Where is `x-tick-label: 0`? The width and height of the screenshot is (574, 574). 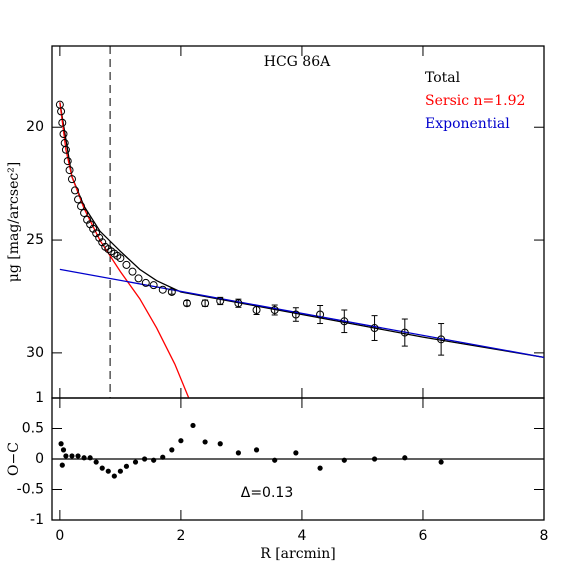 x-tick-label: 0 is located at coordinates (59, 536).